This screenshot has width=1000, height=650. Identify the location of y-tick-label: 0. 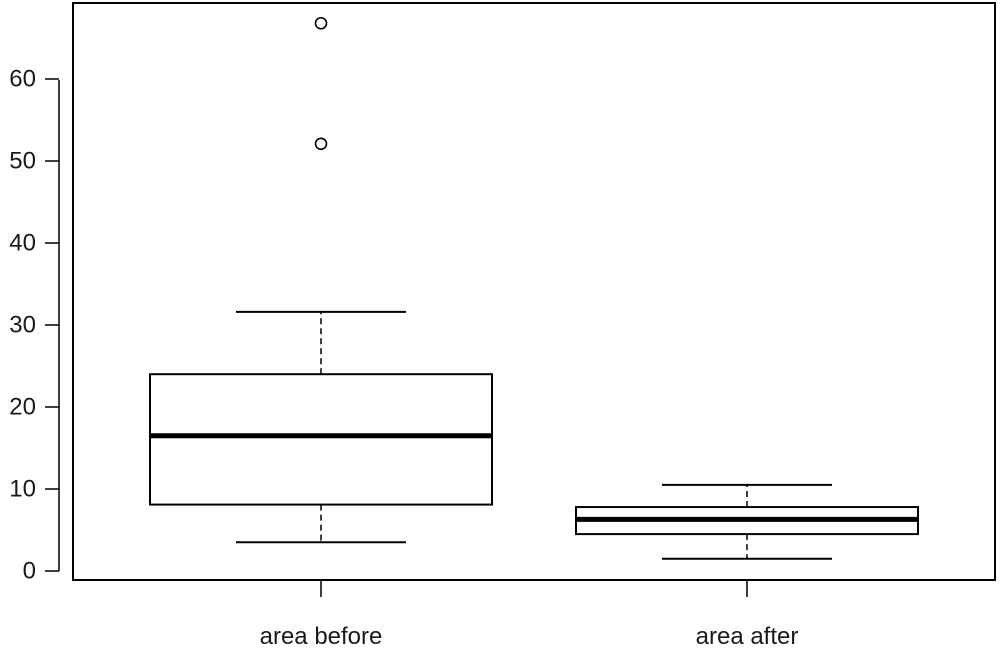
(29, 571).